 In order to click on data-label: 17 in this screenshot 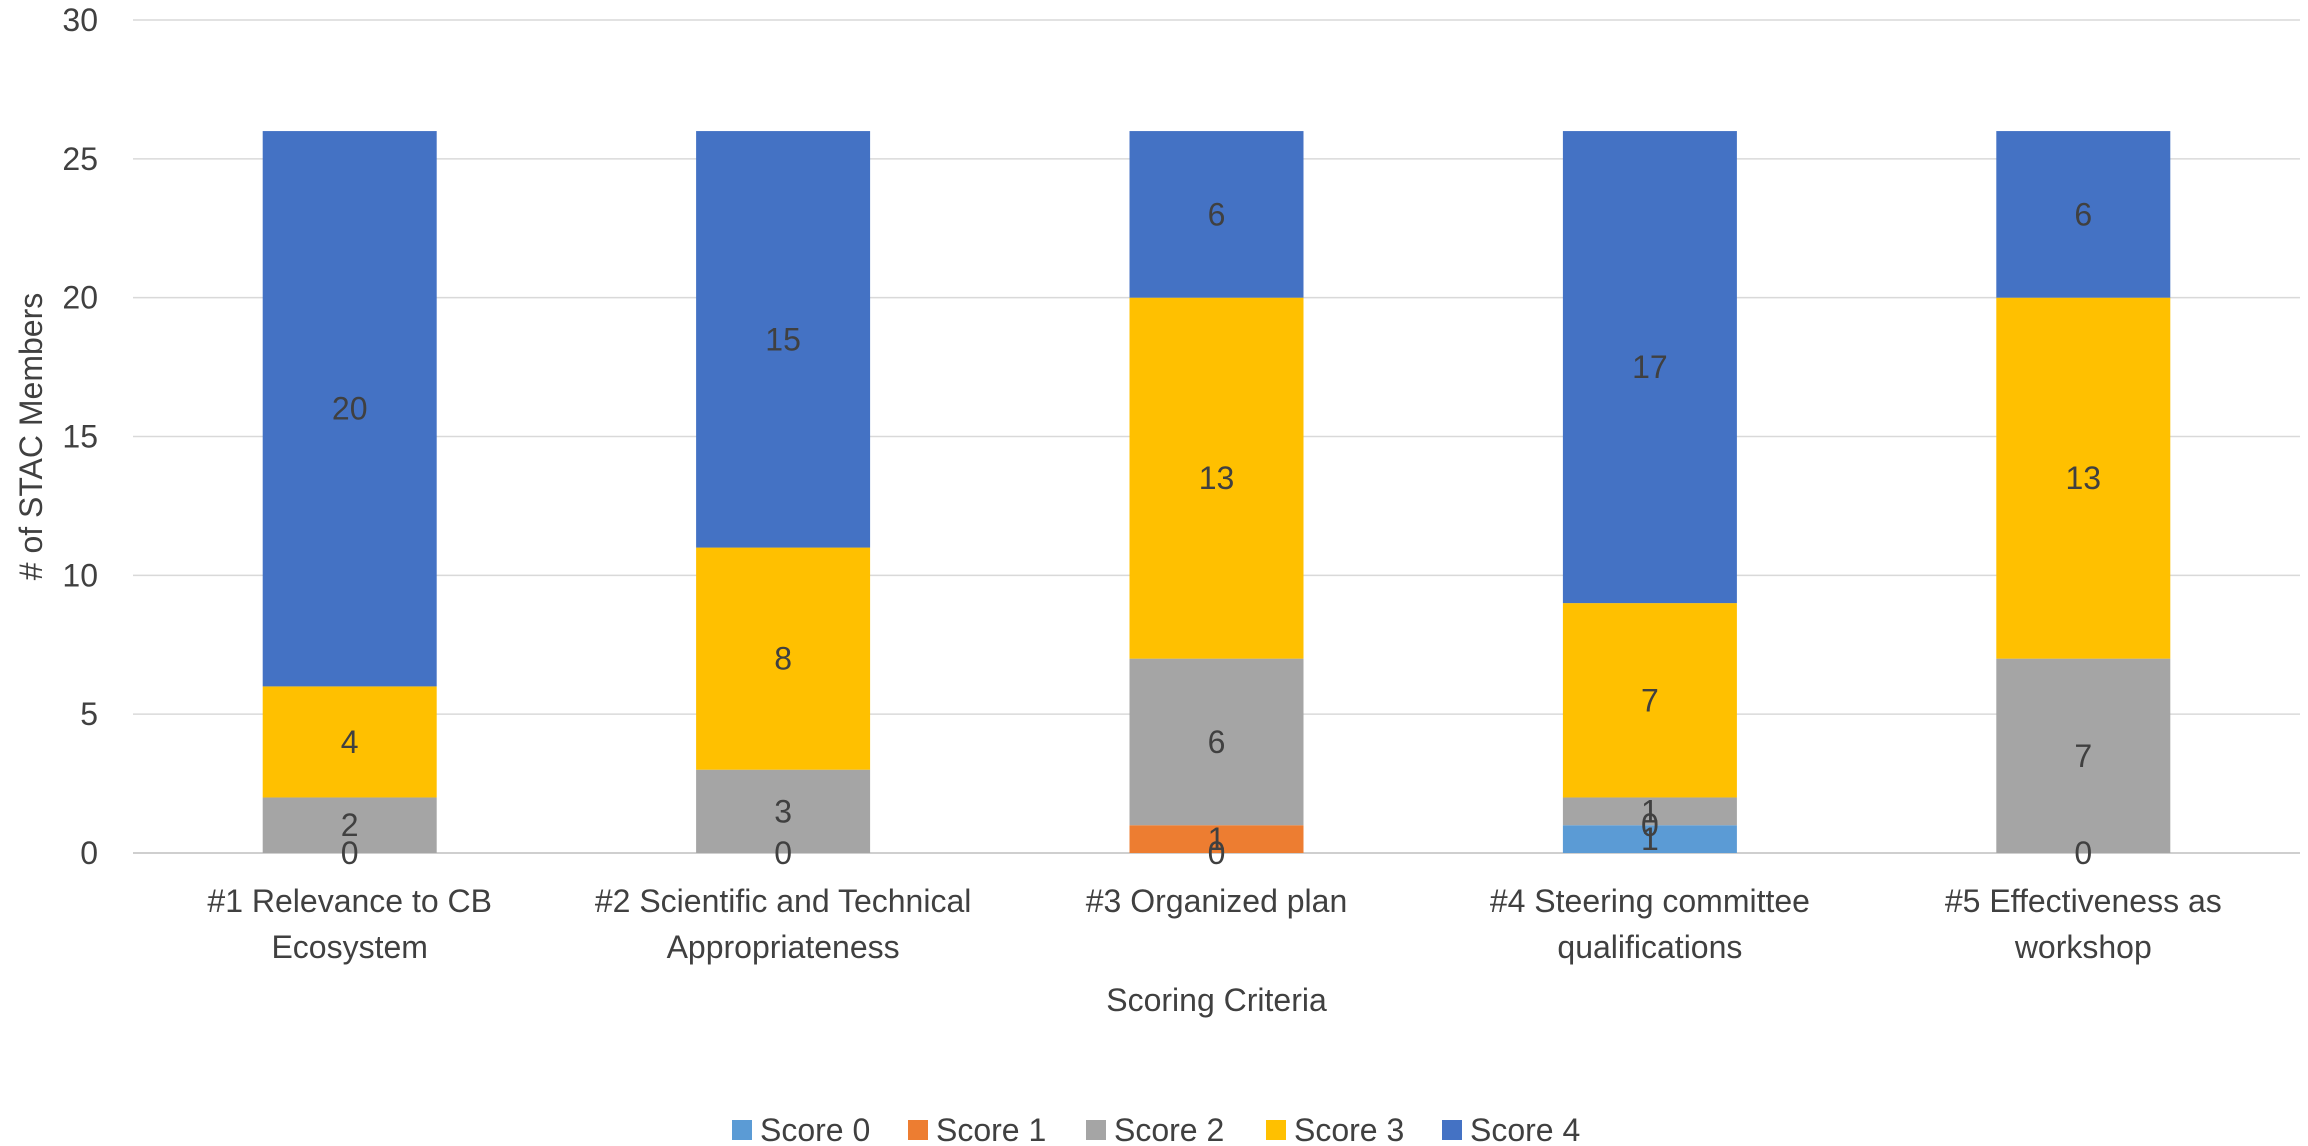, I will do `click(1650, 367)`.